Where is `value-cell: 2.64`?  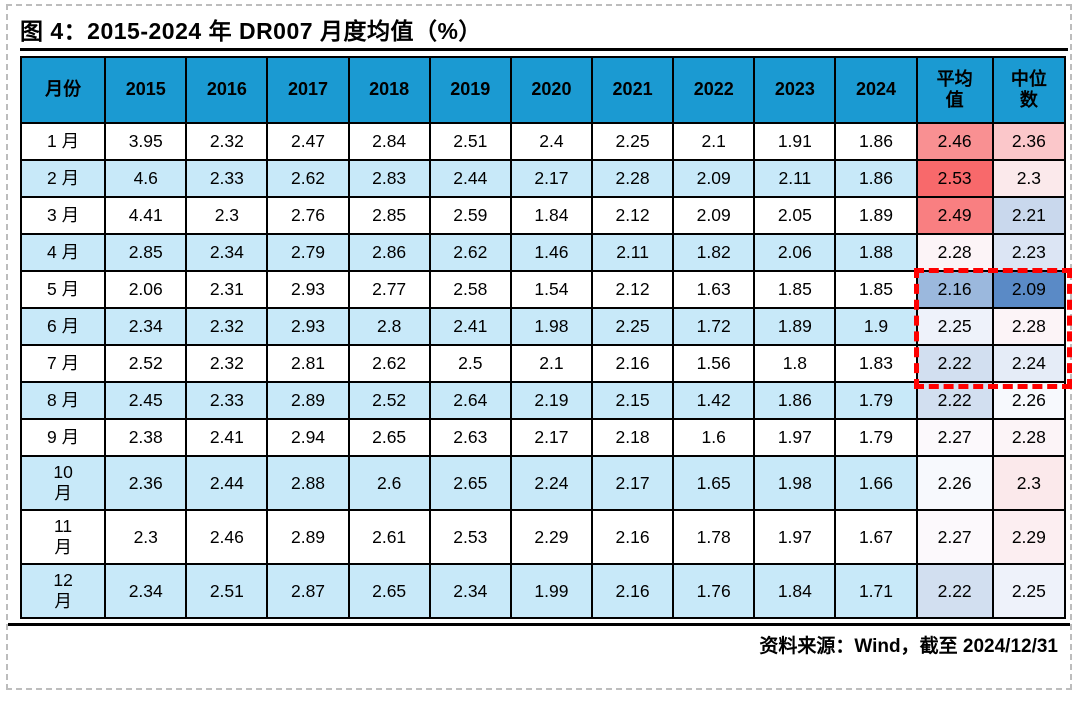
value-cell: 2.64 is located at coordinates (470, 400).